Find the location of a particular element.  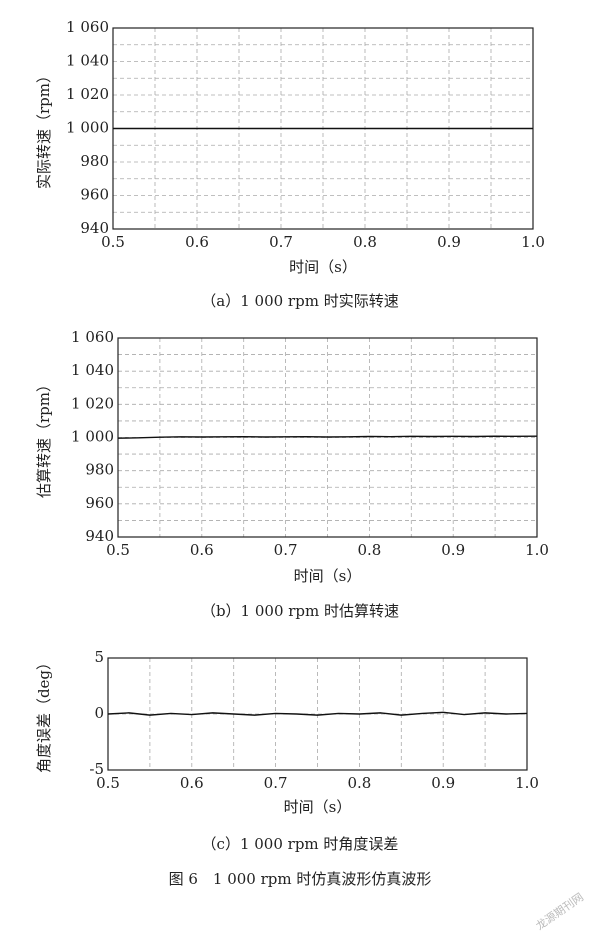

y-axis-label: 估算转速（rpm） is located at coordinates (44, 437).